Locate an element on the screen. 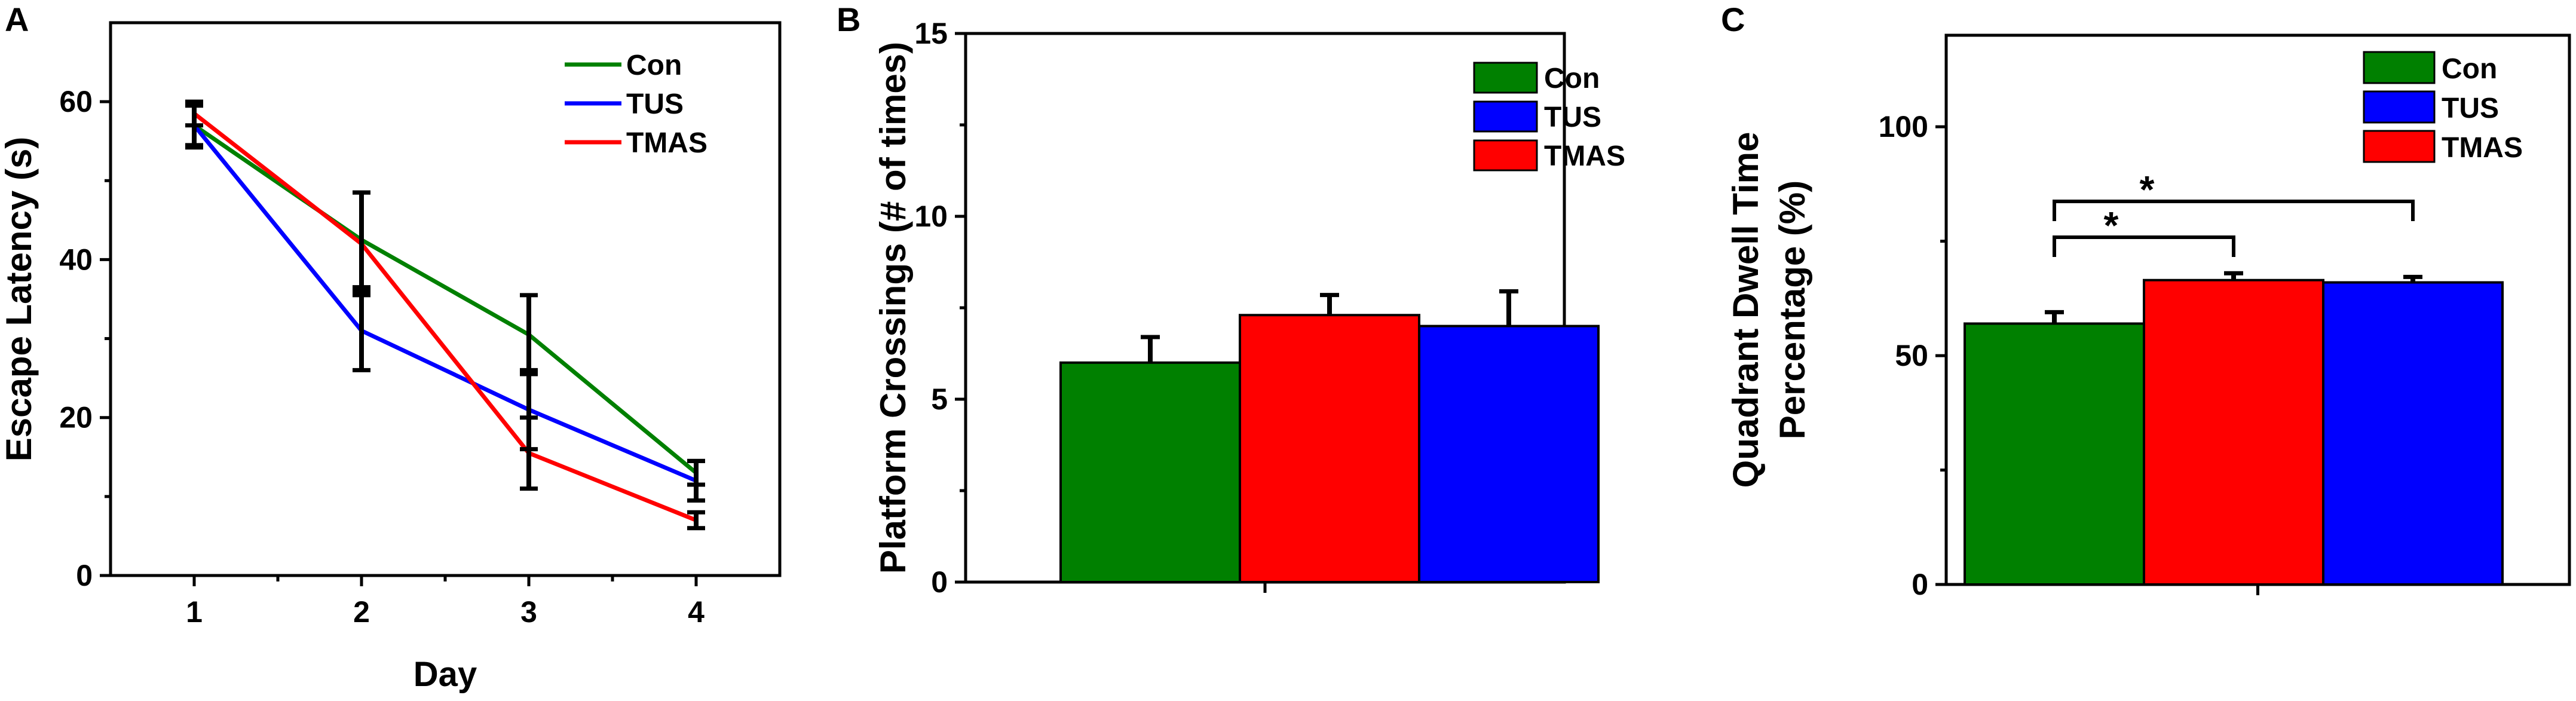 The width and height of the screenshot is (2576, 701). series-line-tus is located at coordinates (445, 303).